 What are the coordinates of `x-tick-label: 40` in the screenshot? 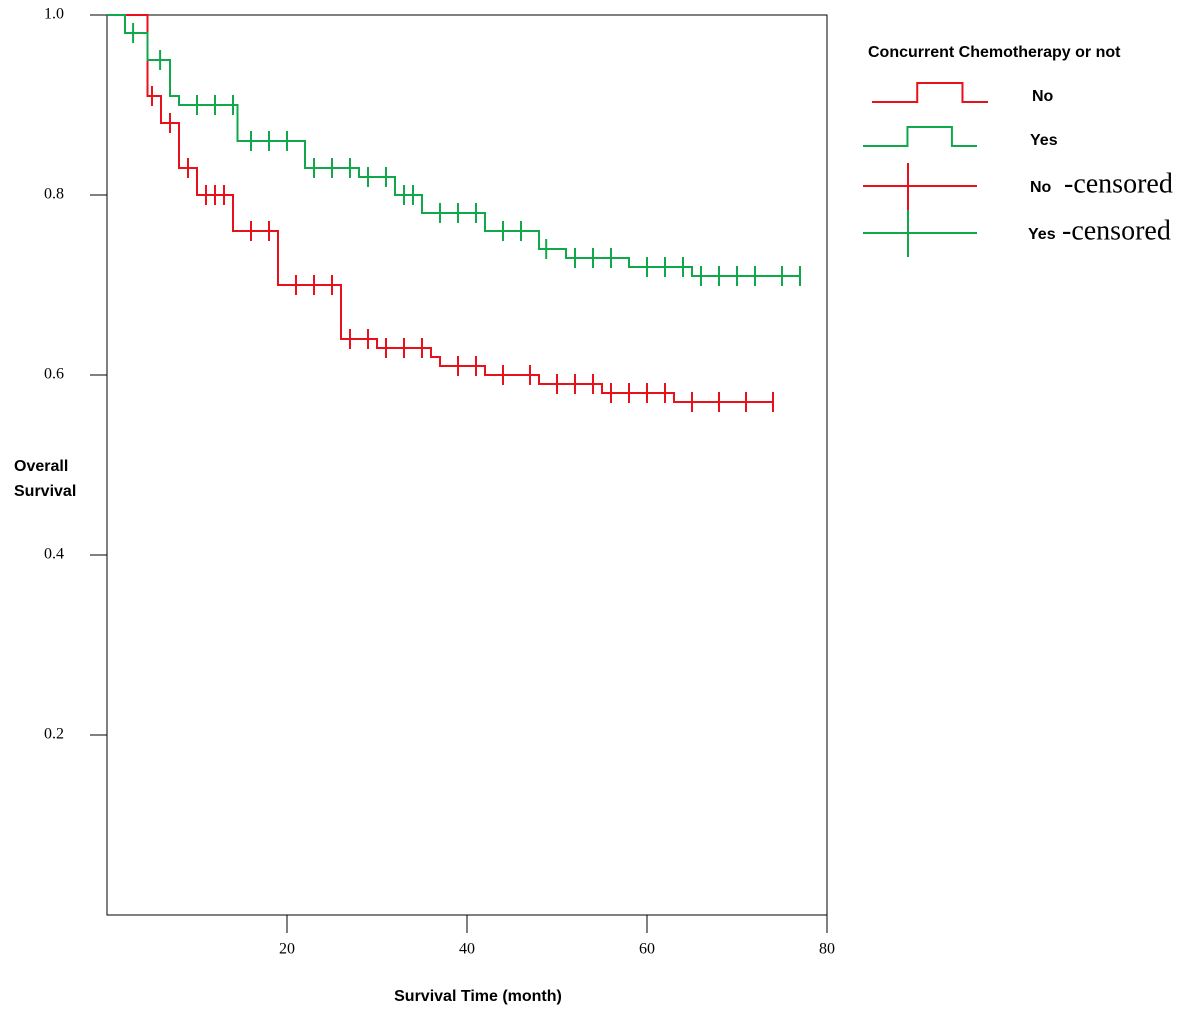 It's located at (467, 949).